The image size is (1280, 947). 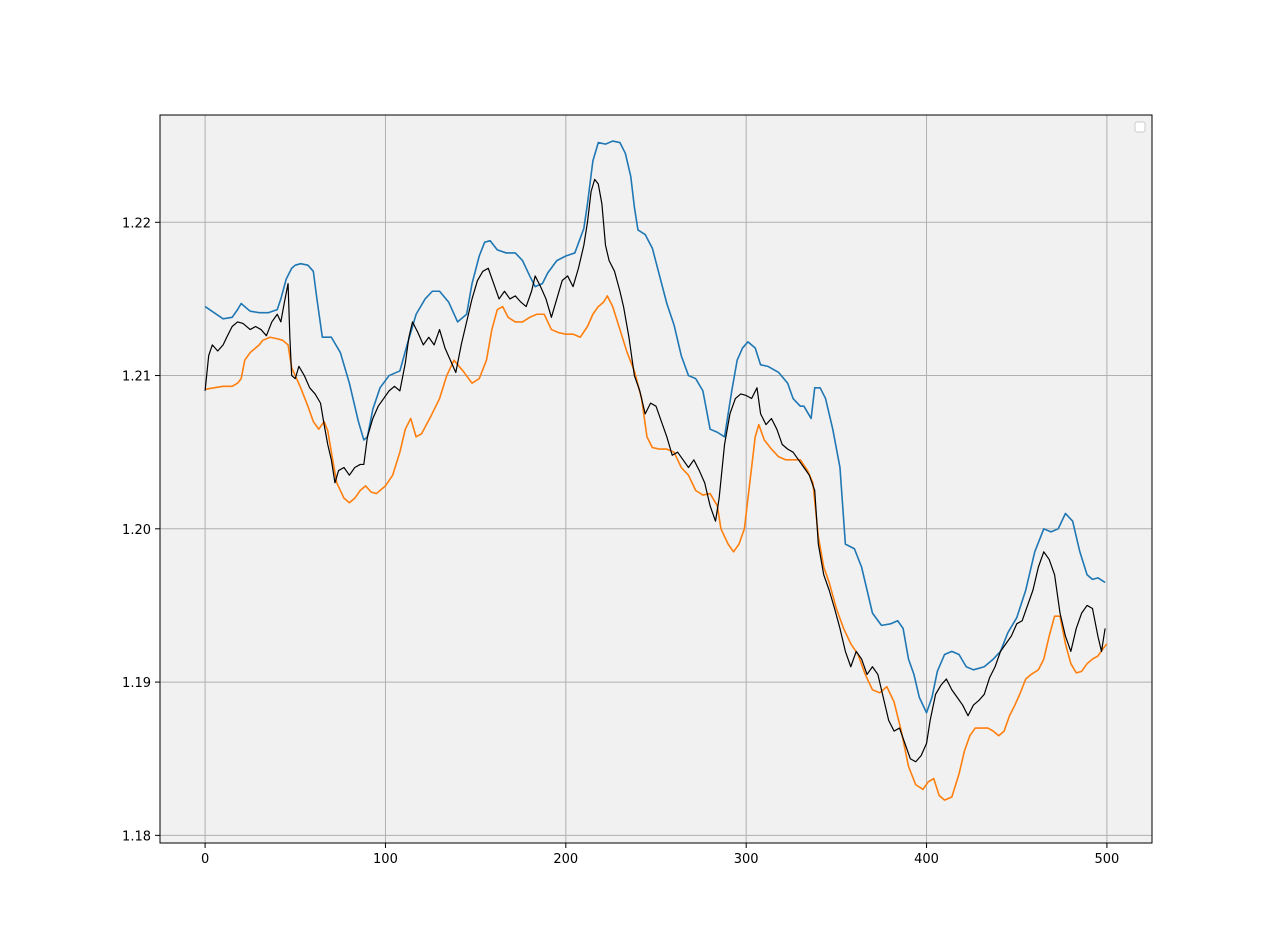 What do you see at coordinates (746, 859) in the screenshot?
I see `x-tick-label: 300` at bounding box center [746, 859].